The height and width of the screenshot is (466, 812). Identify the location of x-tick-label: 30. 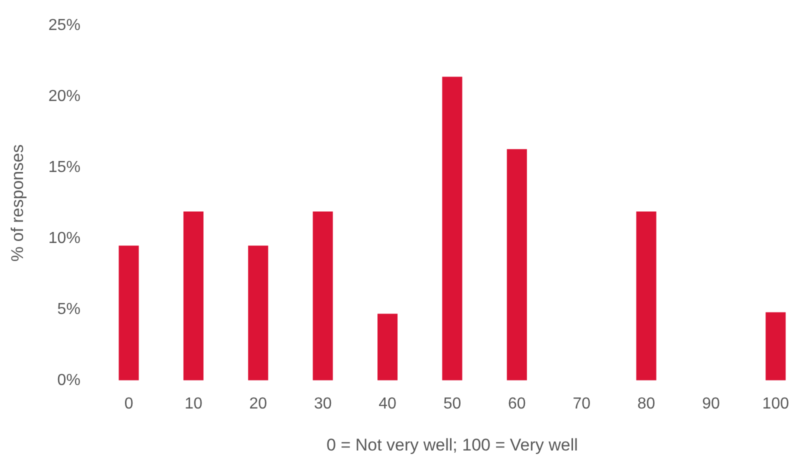
(323, 403).